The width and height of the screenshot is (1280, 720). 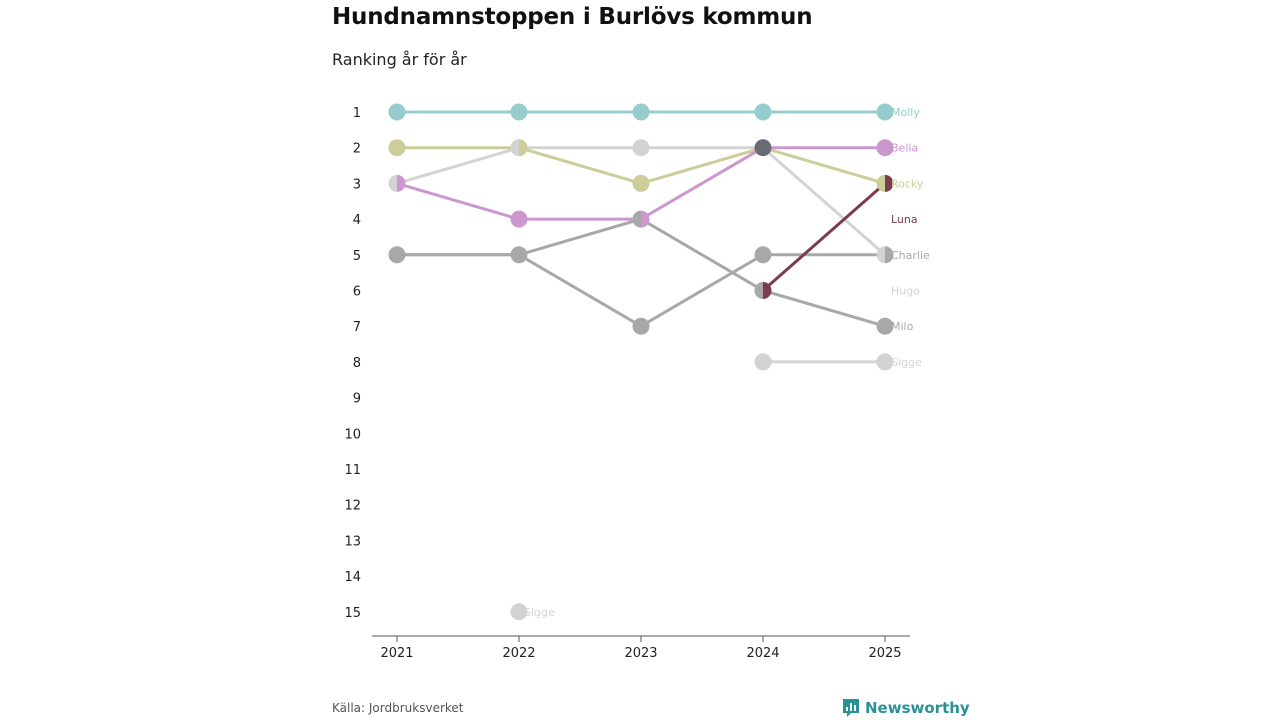 What do you see at coordinates (851, 708) in the screenshot?
I see `newsworthy-logo-icon` at bounding box center [851, 708].